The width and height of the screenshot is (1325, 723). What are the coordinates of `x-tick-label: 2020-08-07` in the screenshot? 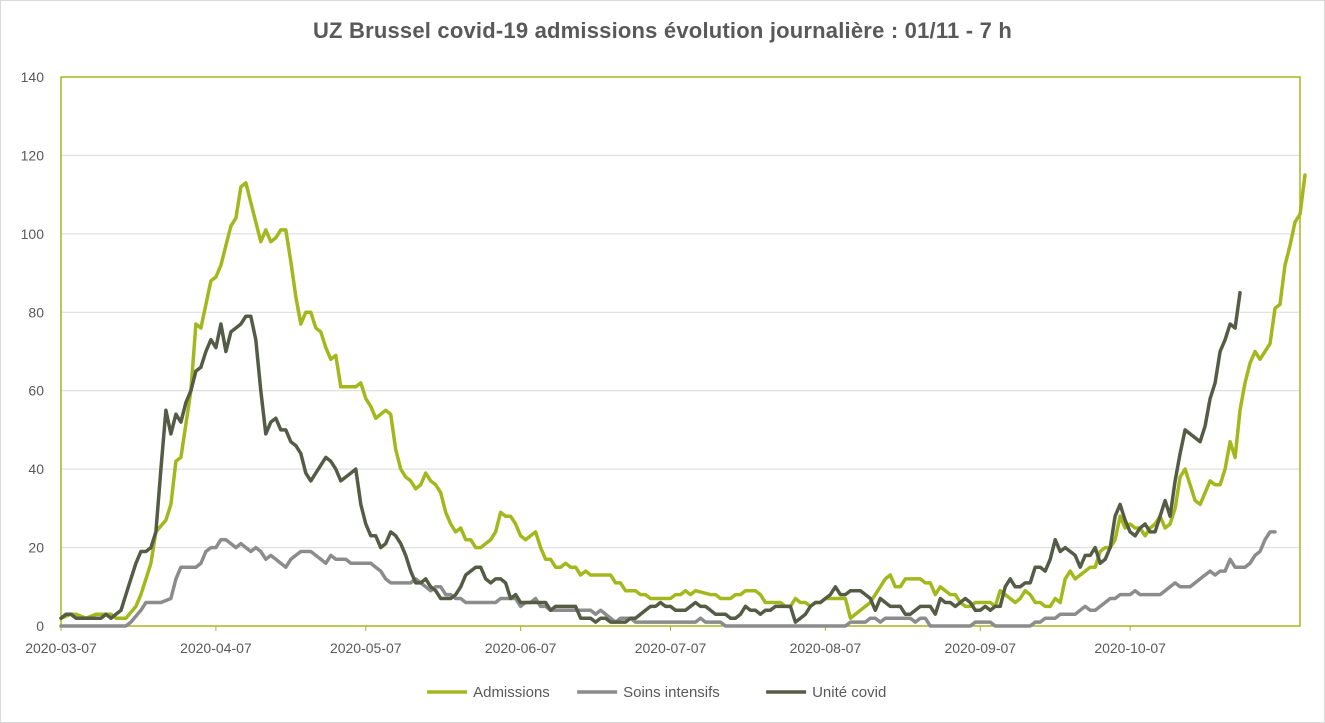 It's located at (826, 648).